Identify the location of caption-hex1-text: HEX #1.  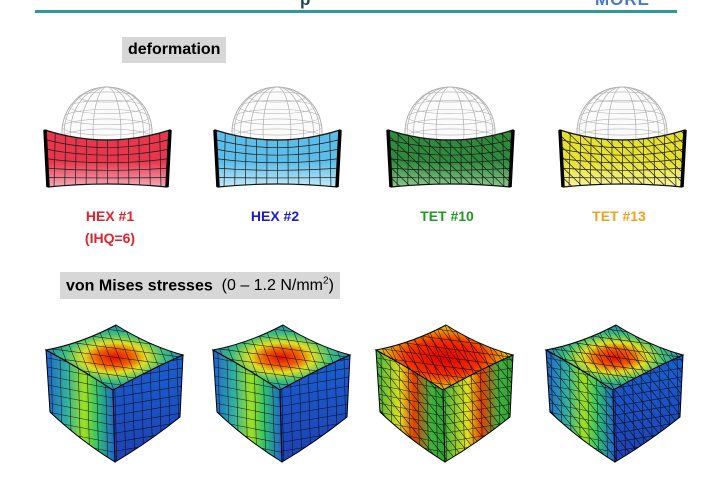
(110, 216).